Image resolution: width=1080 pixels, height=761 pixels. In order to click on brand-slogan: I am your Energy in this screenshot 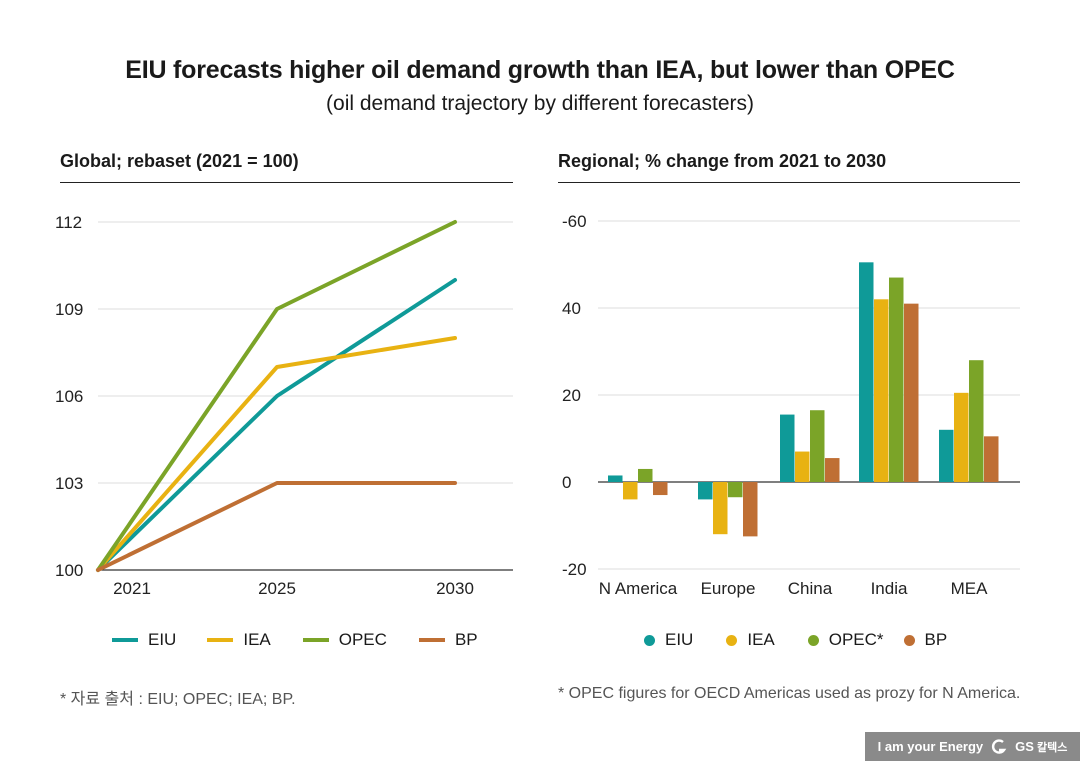, I will do `click(930, 746)`.